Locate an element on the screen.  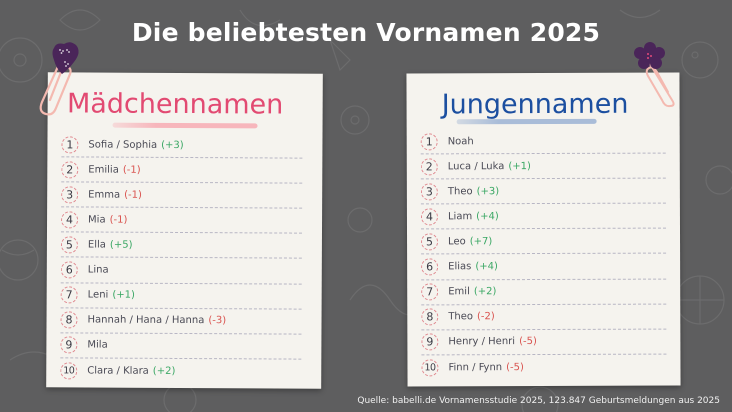
list-item: 7 Leni (+1) is located at coordinates (181, 296).